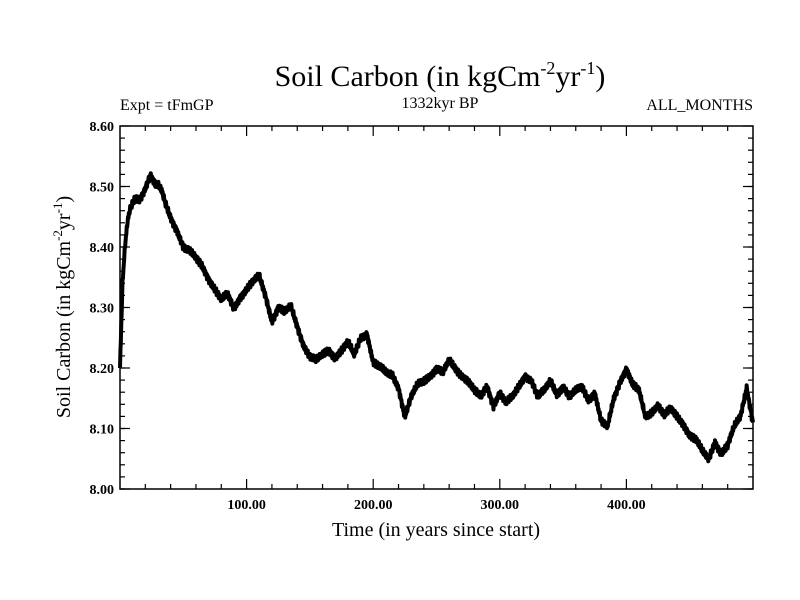  What do you see at coordinates (102, 490) in the screenshot?
I see `y-tick-label: 8.00` at bounding box center [102, 490].